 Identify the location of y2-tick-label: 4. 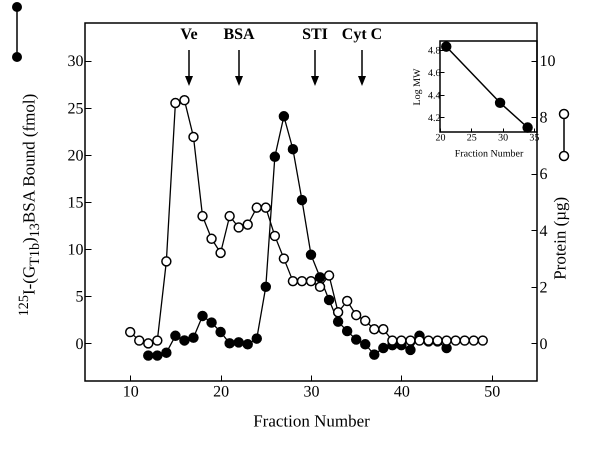
(544, 231).